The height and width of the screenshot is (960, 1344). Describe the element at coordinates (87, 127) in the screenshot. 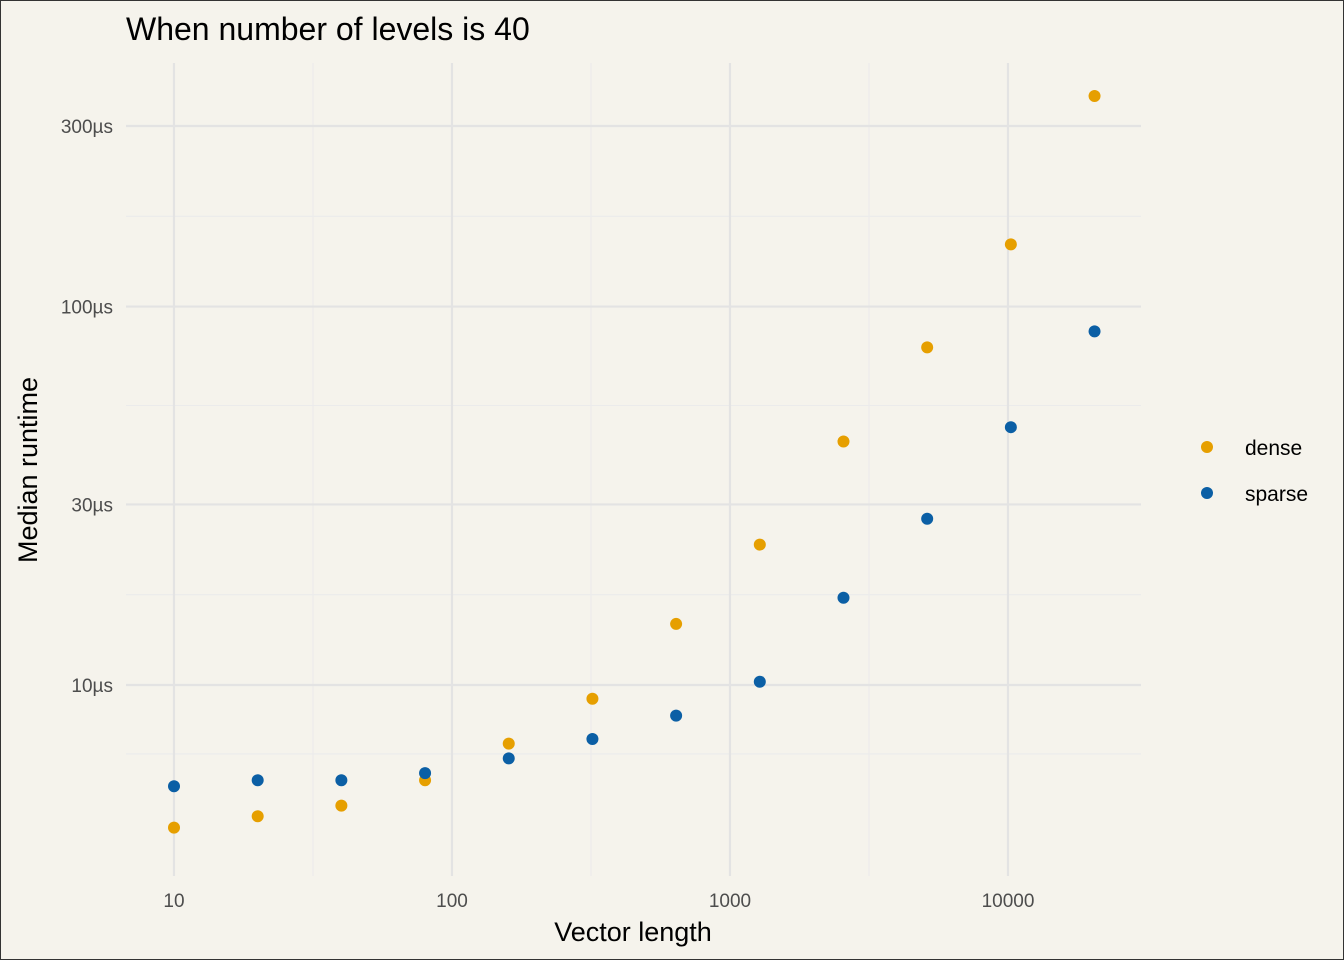

I see `y-tick-label: 300µs` at that location.